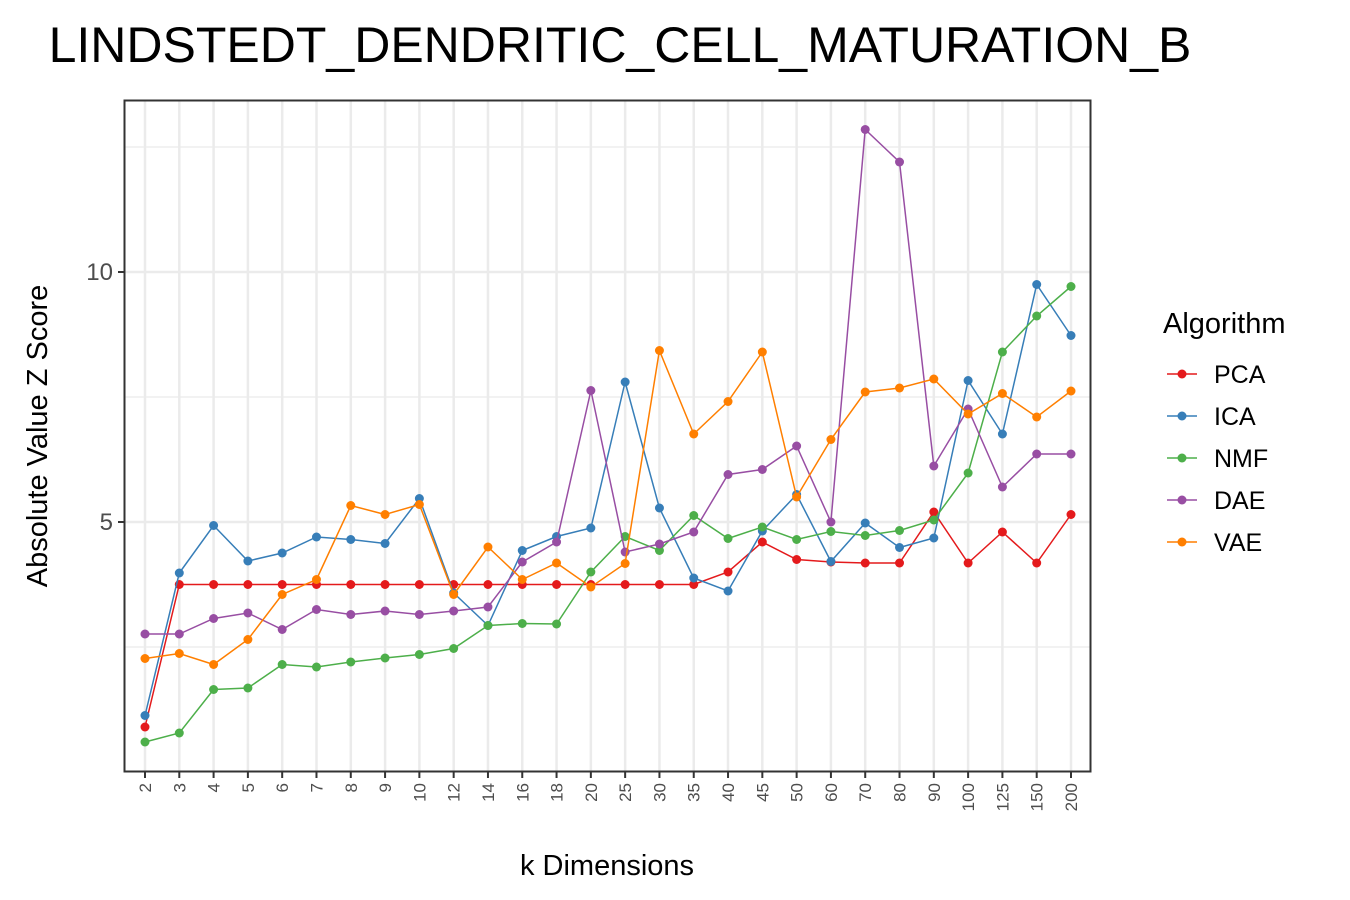 Image resolution: width=1350 pixels, height=900 pixels. Describe the element at coordinates (1182, 458) in the screenshot. I see `legend-key-point` at that location.